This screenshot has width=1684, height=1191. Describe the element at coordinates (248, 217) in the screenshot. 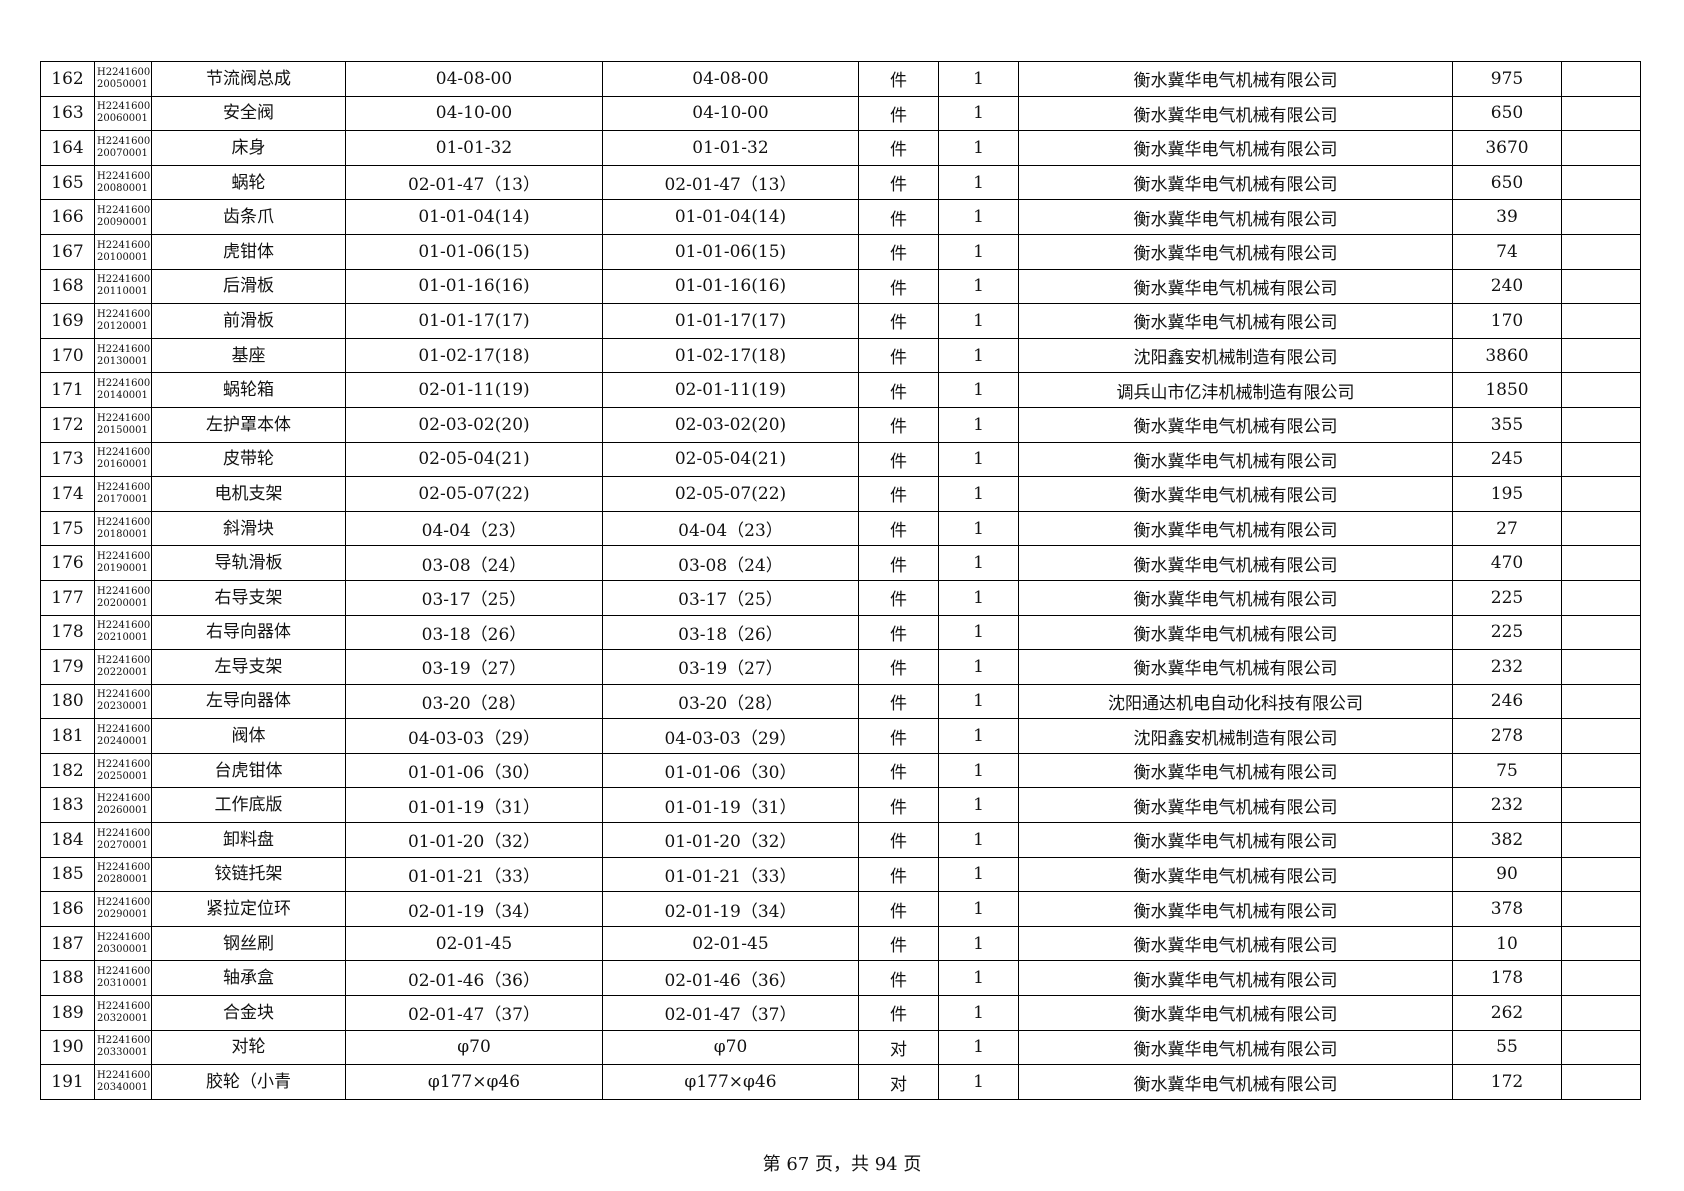

I see `item-name-cell: 齿条爪` at that location.